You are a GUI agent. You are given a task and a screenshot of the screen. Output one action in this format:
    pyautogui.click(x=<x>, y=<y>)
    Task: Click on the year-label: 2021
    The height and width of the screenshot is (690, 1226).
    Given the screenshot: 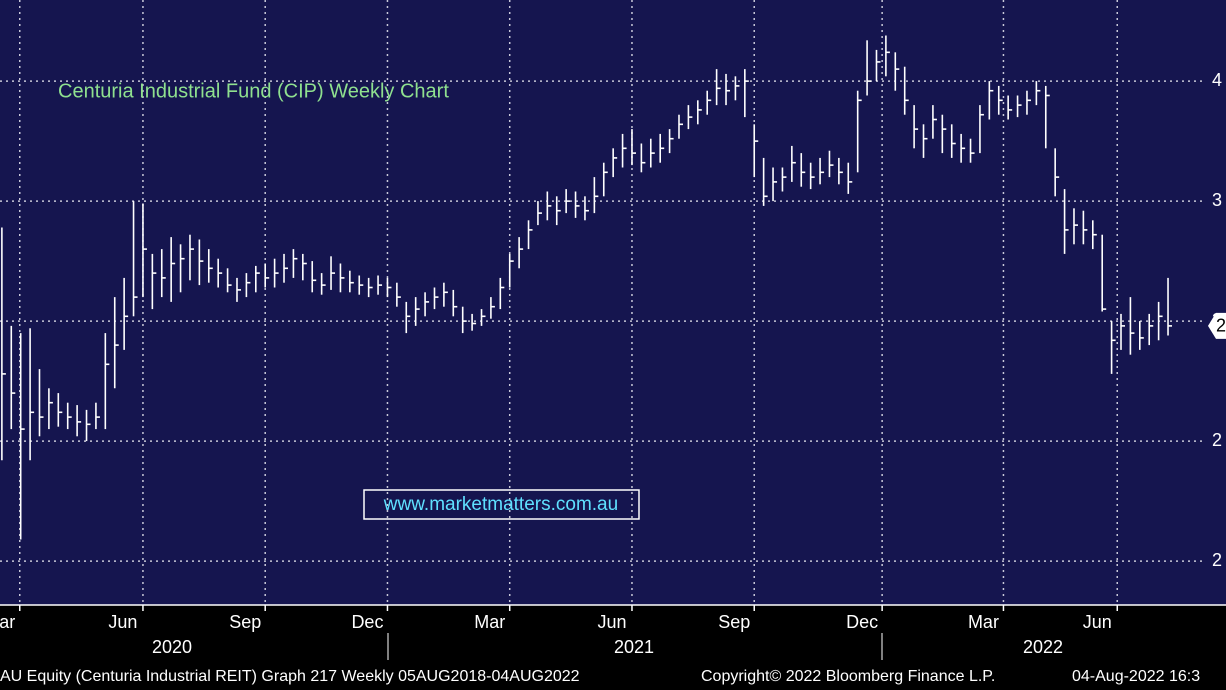 What is the action you would take?
    pyautogui.click(x=634, y=647)
    